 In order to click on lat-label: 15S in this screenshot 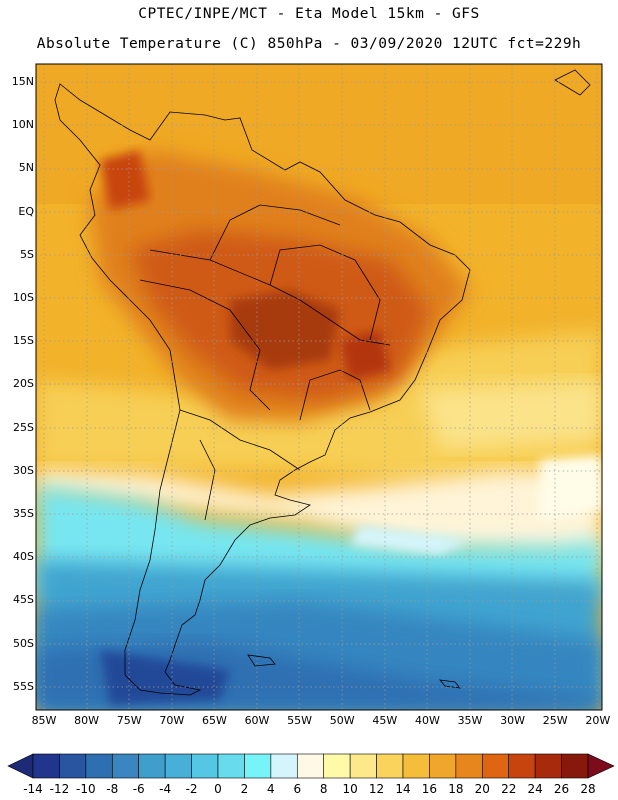, I will do `click(23, 341)`.